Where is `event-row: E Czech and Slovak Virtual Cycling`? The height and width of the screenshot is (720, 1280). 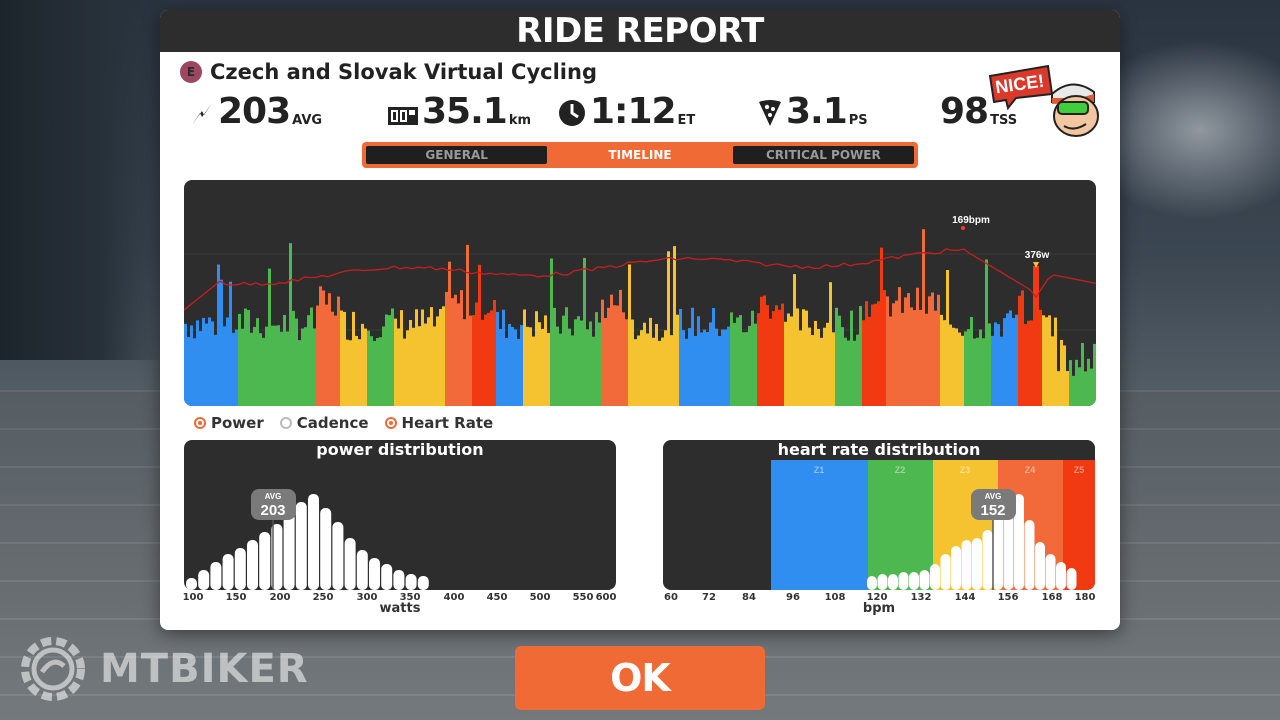 event-row: E Czech and Slovak Virtual Cycling is located at coordinates (388, 72).